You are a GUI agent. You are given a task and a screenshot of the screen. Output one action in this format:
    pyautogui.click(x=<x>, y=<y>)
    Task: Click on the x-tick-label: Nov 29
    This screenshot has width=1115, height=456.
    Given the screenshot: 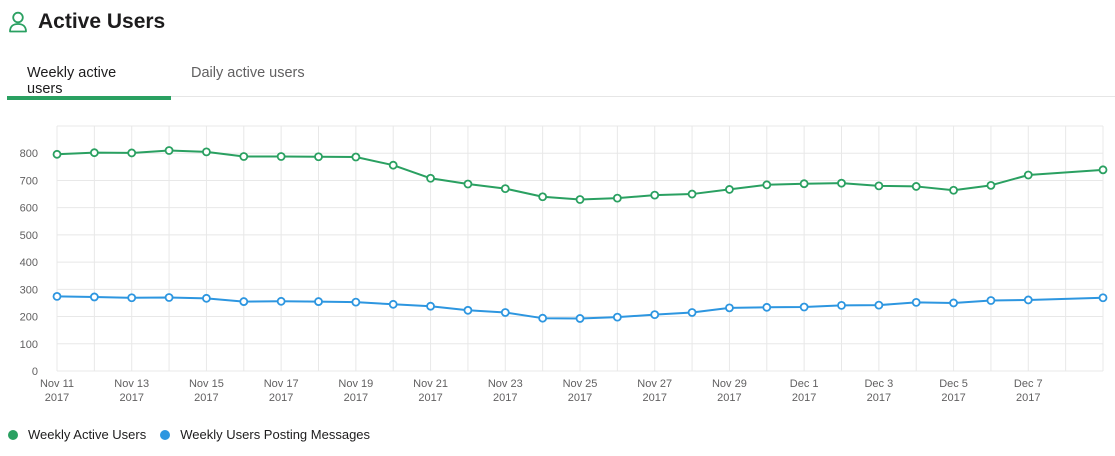 What is the action you would take?
    pyautogui.click(x=729, y=384)
    